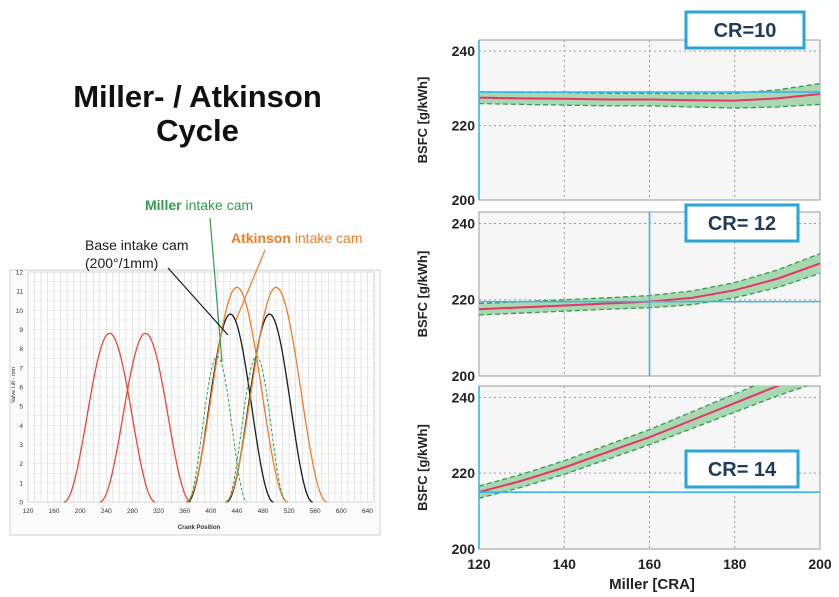 This screenshot has height=597, width=839. Describe the element at coordinates (315, 511) in the screenshot. I see `cam-x-tick-label: 560` at that location.